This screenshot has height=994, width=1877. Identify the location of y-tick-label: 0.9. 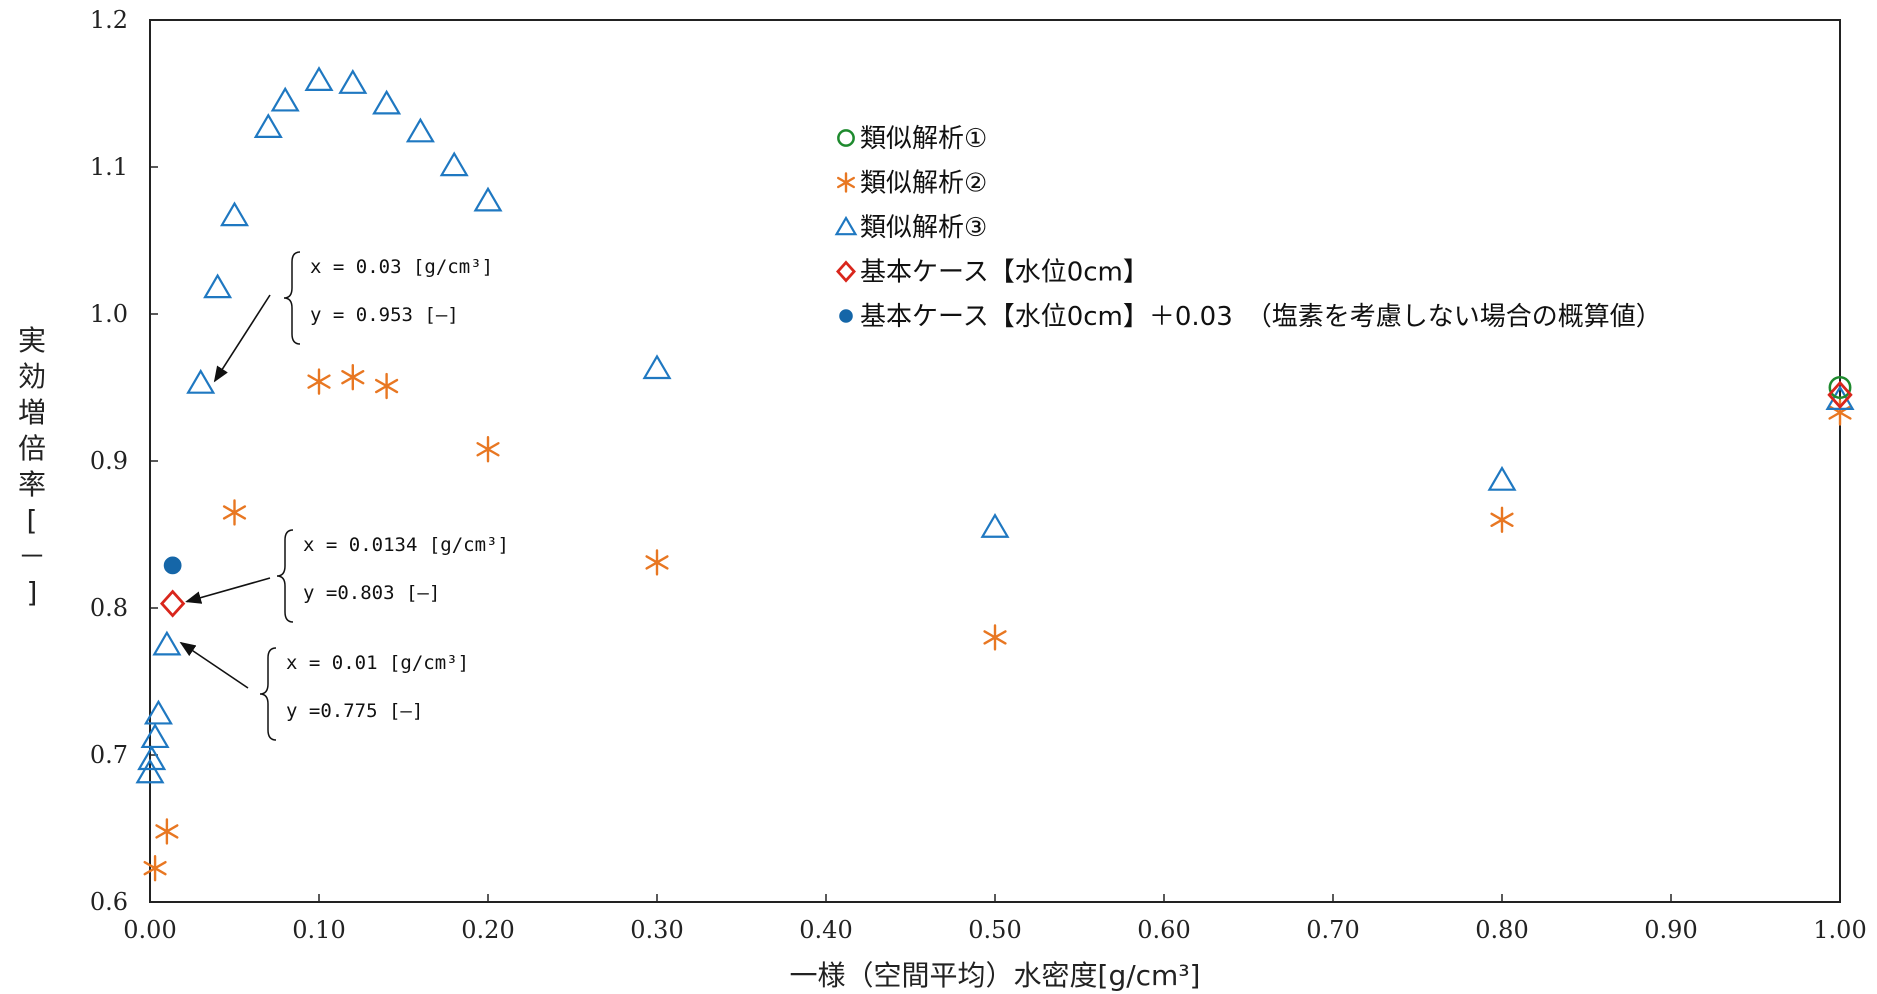
(109, 461).